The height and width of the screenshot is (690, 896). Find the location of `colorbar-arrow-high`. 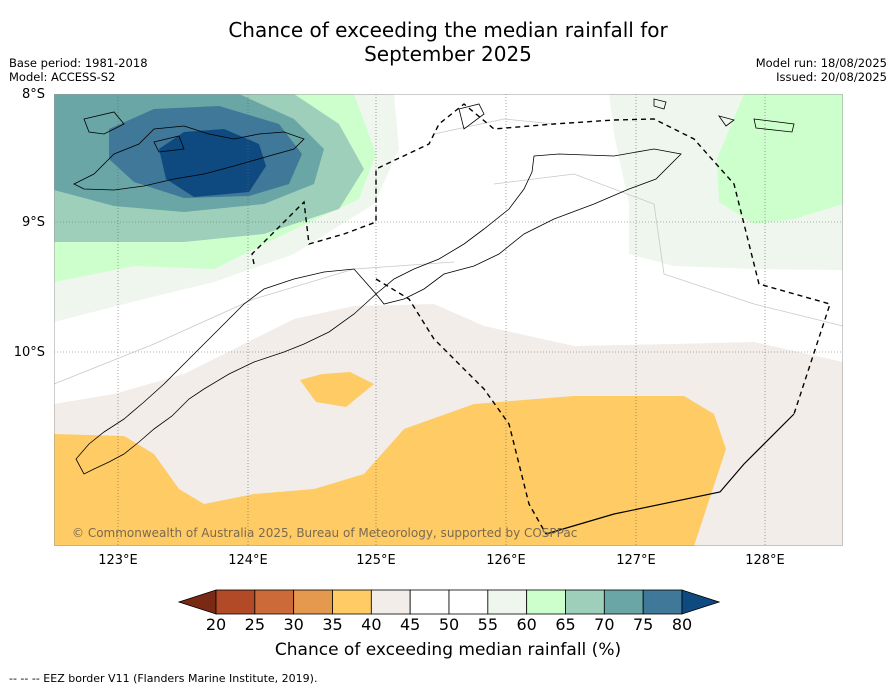

colorbar-arrow-high is located at coordinates (700, 602).